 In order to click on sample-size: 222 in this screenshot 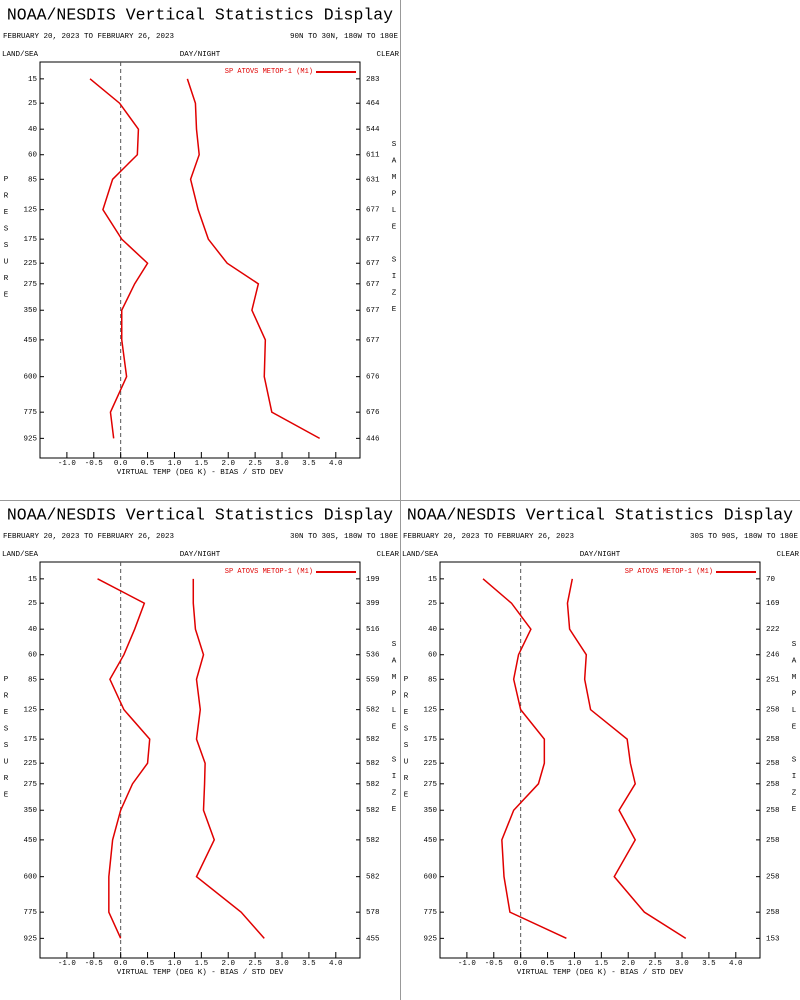, I will do `click(773, 630)`.